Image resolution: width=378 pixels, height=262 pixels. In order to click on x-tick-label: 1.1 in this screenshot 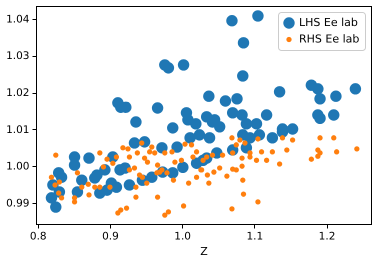, I will do `click(255, 236)`.